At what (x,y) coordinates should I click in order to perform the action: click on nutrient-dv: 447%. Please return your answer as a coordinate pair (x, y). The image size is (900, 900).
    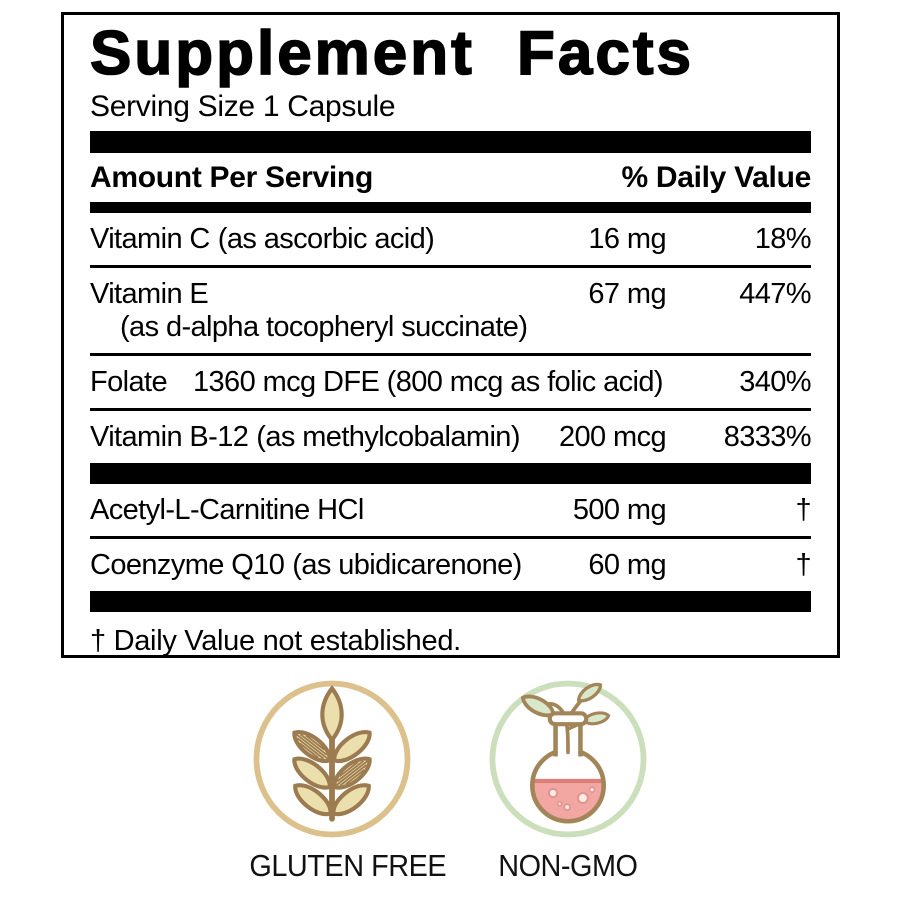
    Looking at the image, I should click on (775, 293).